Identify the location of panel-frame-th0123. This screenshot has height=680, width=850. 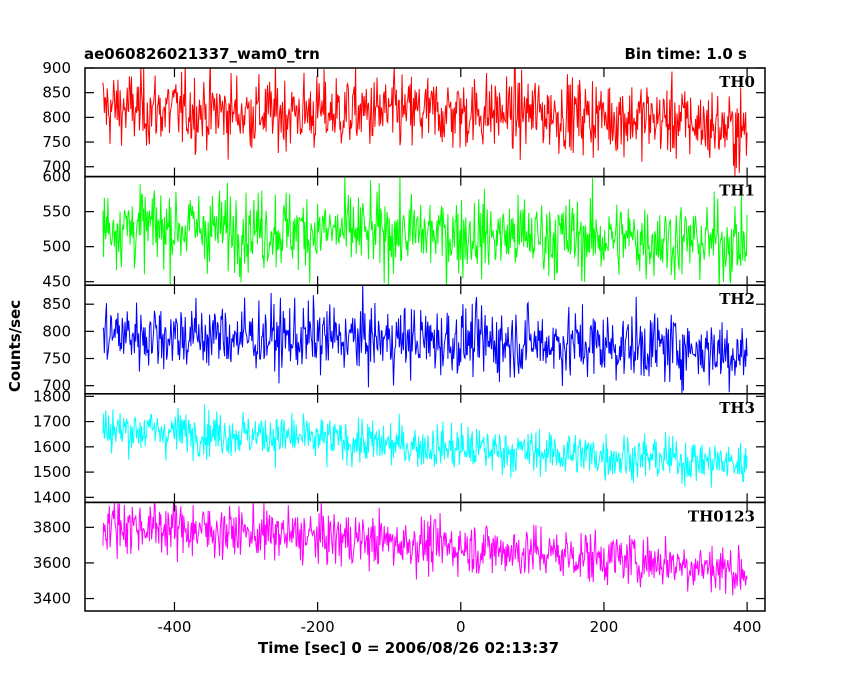
(425, 556).